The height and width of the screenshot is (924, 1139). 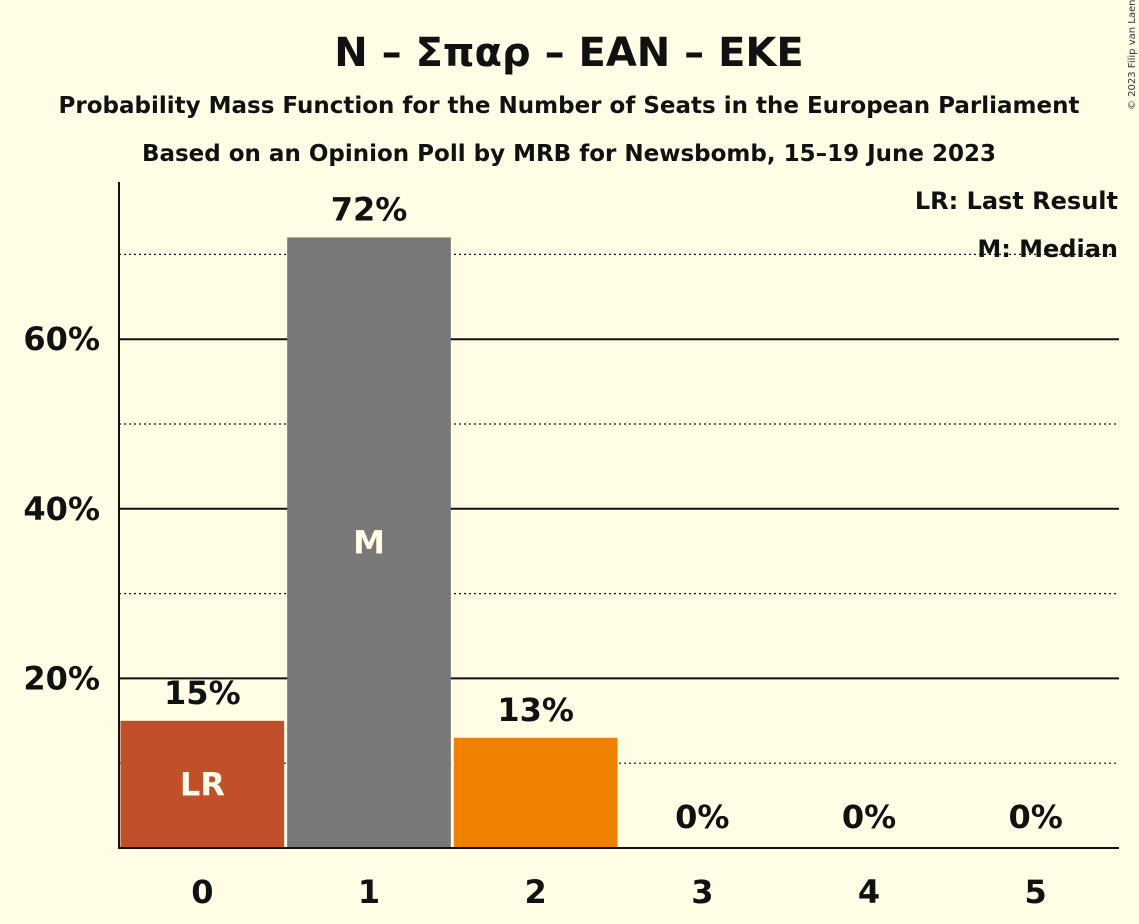 I want to click on copyright-note: © 2023 Filip van Laenen, so click(x=1132, y=55).